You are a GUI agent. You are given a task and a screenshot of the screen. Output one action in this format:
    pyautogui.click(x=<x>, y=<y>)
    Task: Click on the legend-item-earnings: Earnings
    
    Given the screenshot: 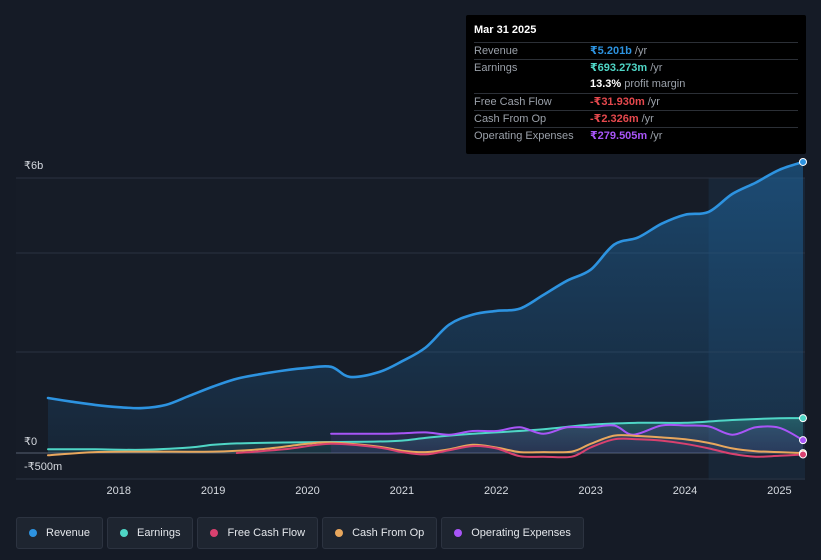 What is the action you would take?
    pyautogui.click(x=150, y=533)
    